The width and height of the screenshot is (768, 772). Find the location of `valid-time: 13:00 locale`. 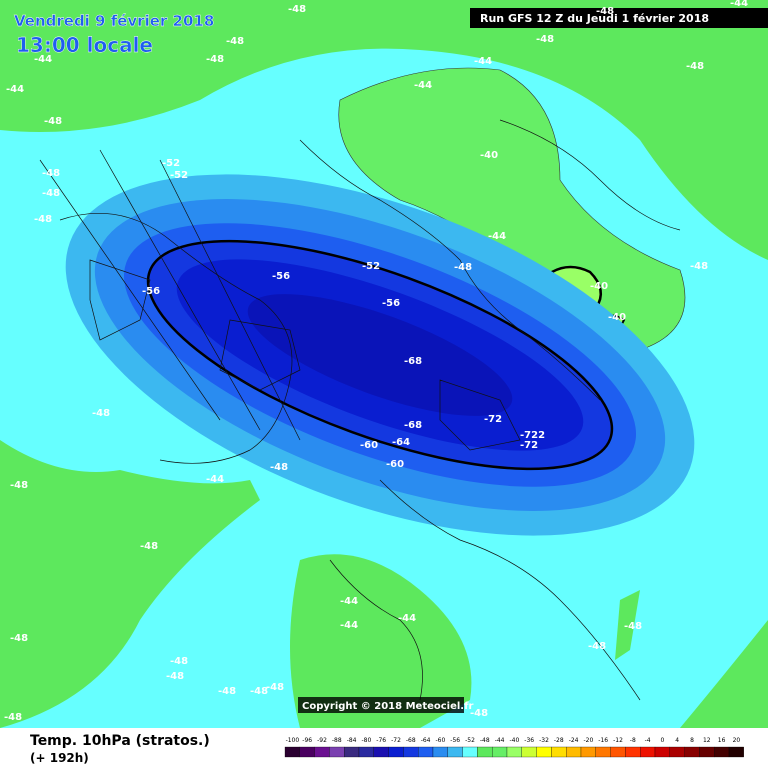

valid-time: 13:00 locale is located at coordinates (84, 45).